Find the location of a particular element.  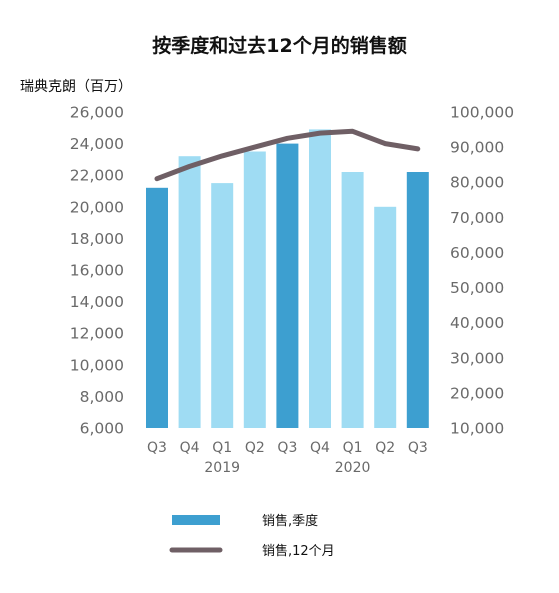

left-tick-label: 12,000 is located at coordinates (97, 334).